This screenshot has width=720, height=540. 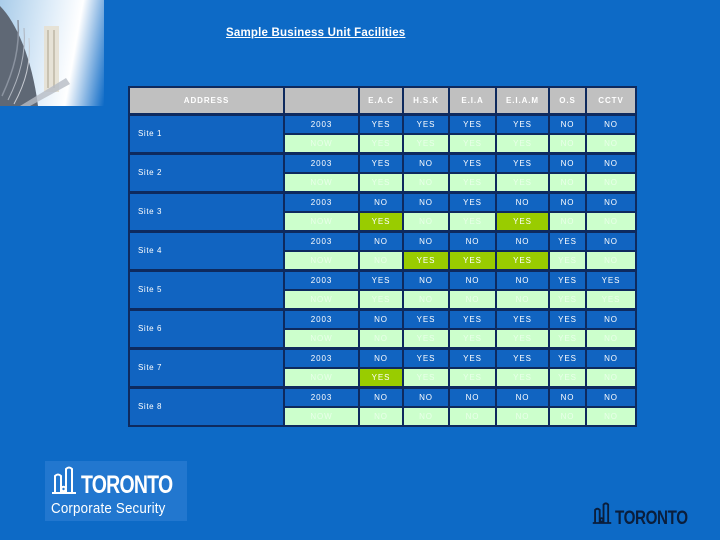 I want to click on site-2003-row: Site 5 2003 YES NO NO NO YES YES, so click(x=382, y=290).